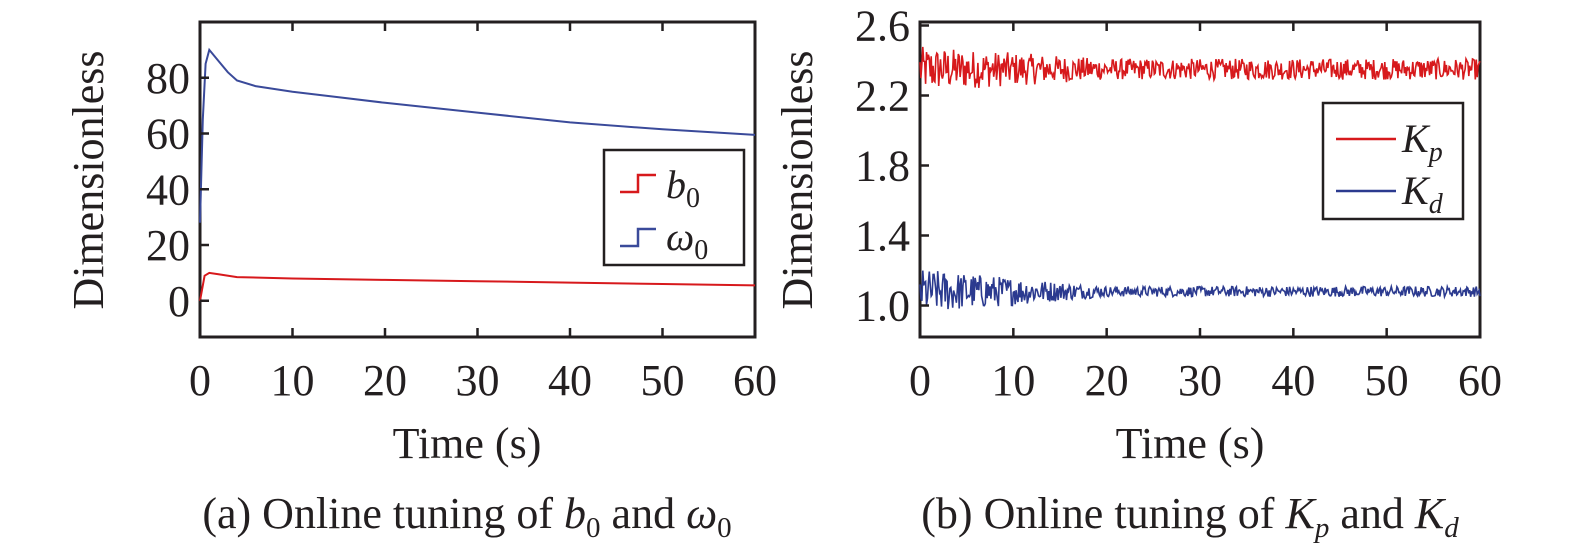 The image size is (1575, 555). I want to click on legend-label-kd: Kd, so click(1422, 194).